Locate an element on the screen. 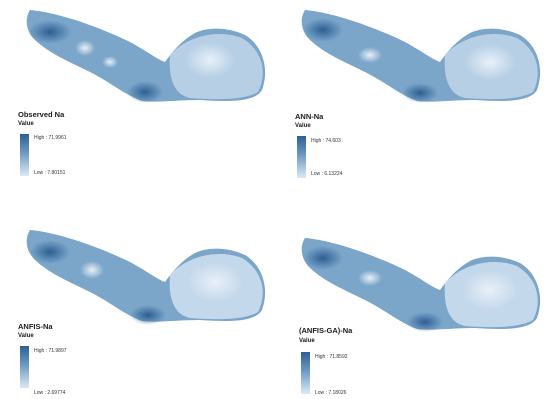  legend-low-value: Low : 7.18026 is located at coordinates (331, 393).